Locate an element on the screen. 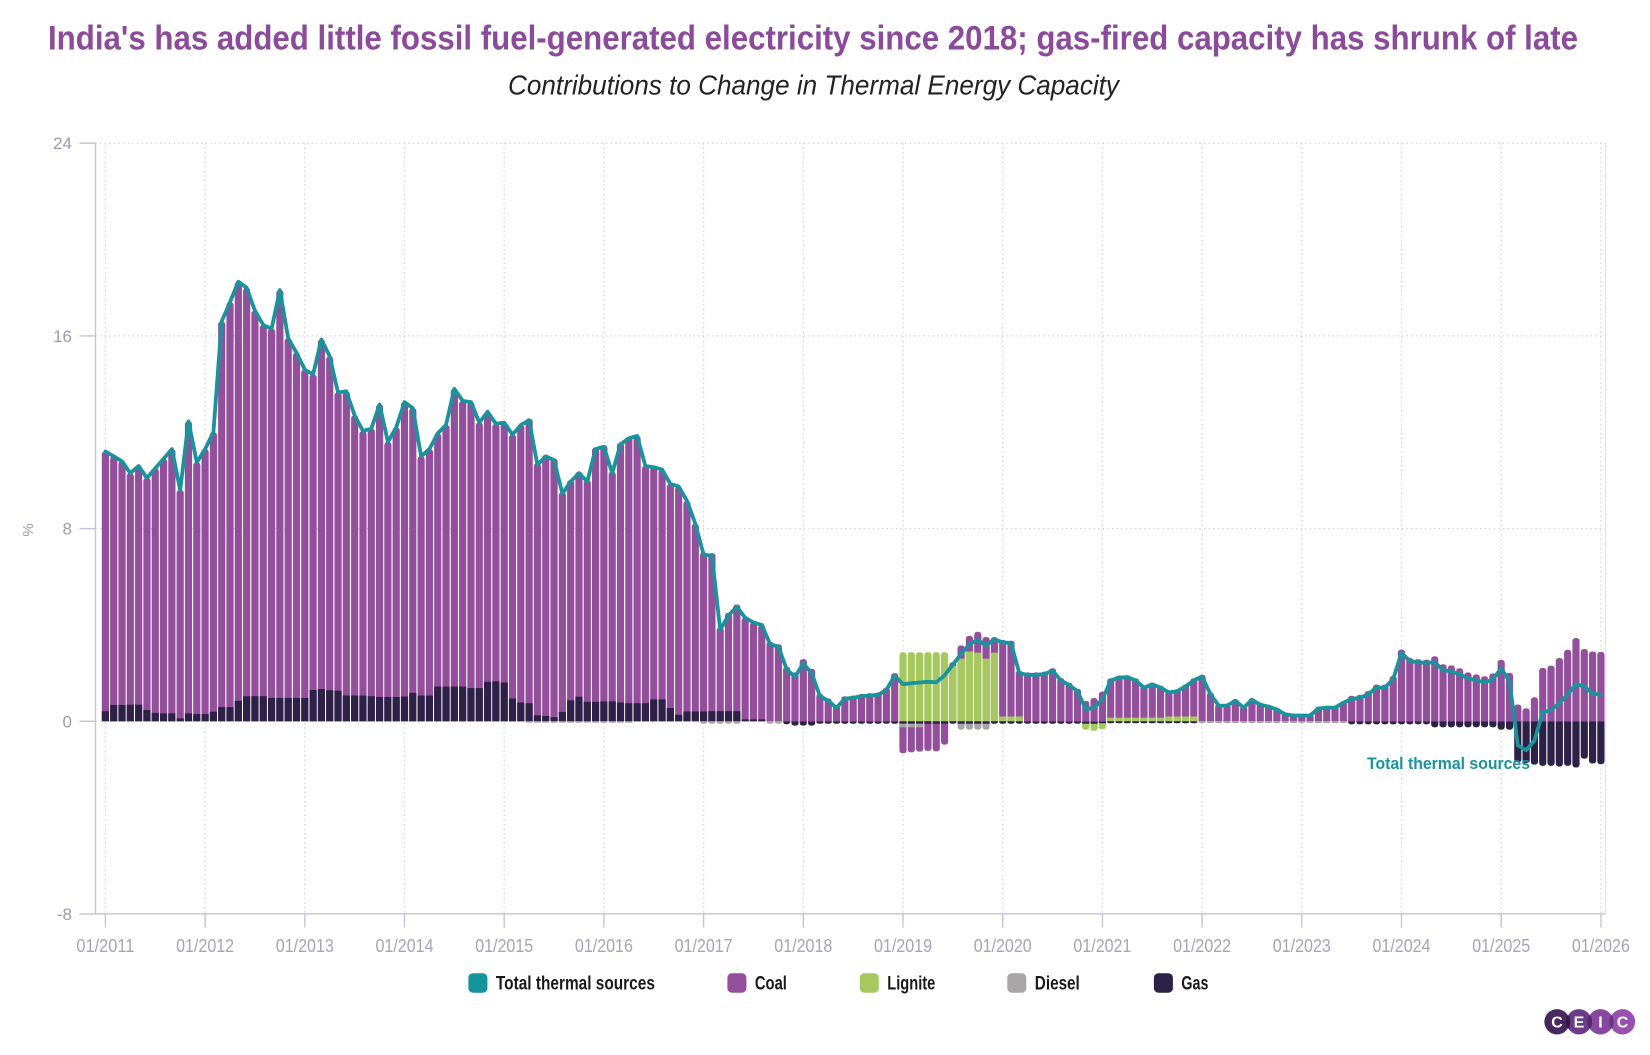 The height and width of the screenshot is (1055, 1650). svg-text: -8 is located at coordinates (64, 914).